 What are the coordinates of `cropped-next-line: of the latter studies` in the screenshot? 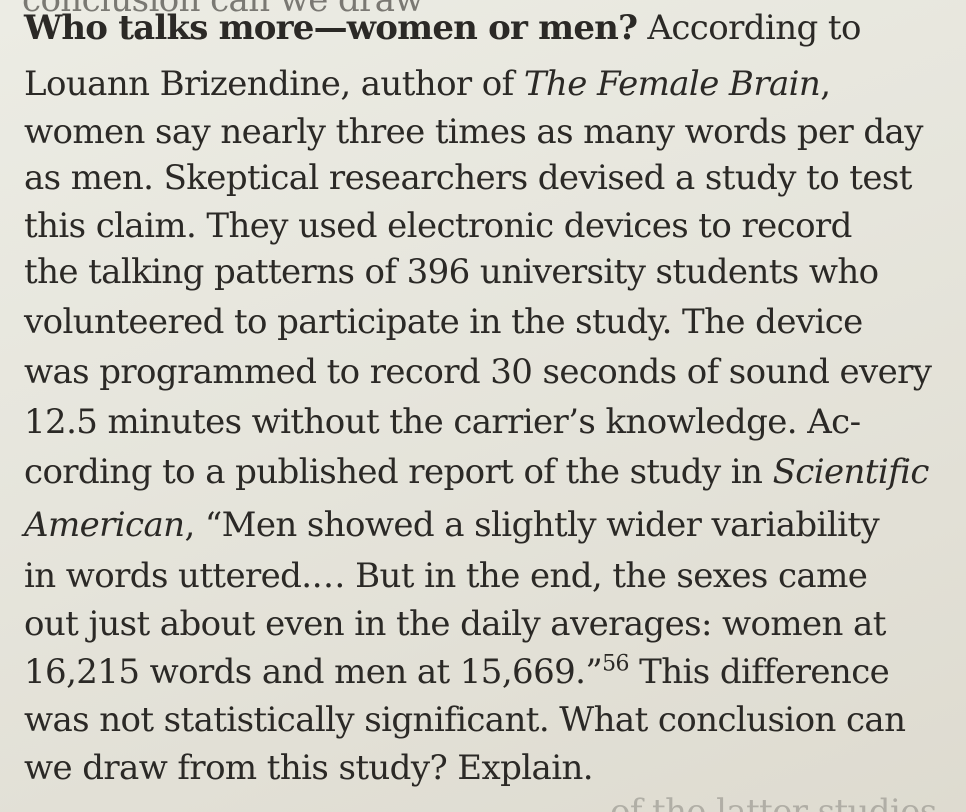 It's located at (773, 802).